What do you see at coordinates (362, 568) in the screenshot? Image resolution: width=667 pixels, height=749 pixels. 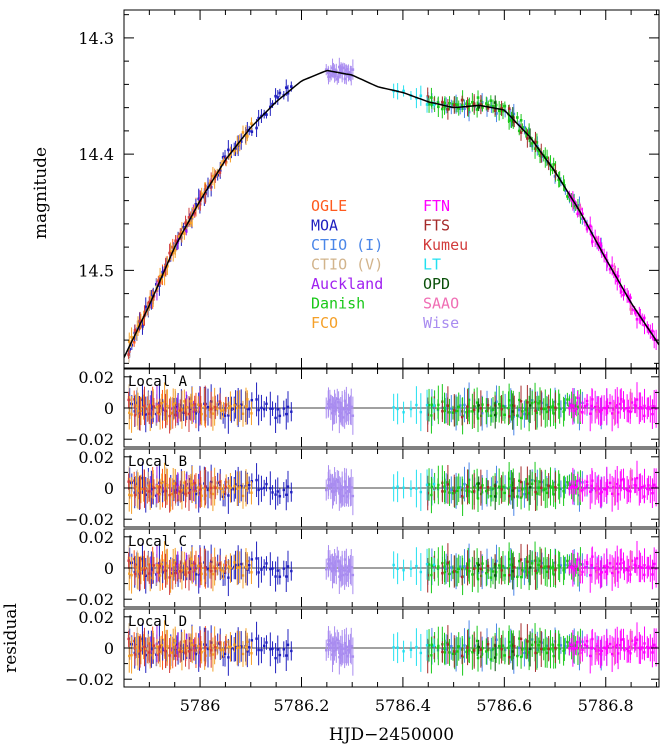 I see `residual-panel-c: 0.02 0 −0.02 Local C` at bounding box center [362, 568].